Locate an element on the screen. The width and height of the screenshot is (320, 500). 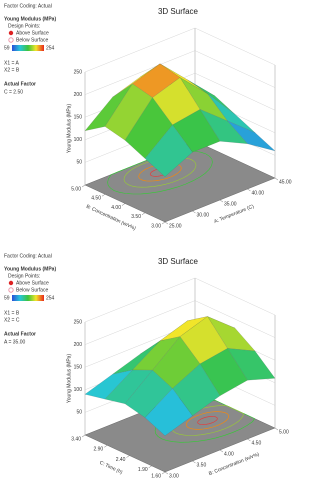
y-tick-label: 2.40 is located at coordinates (121, 460).